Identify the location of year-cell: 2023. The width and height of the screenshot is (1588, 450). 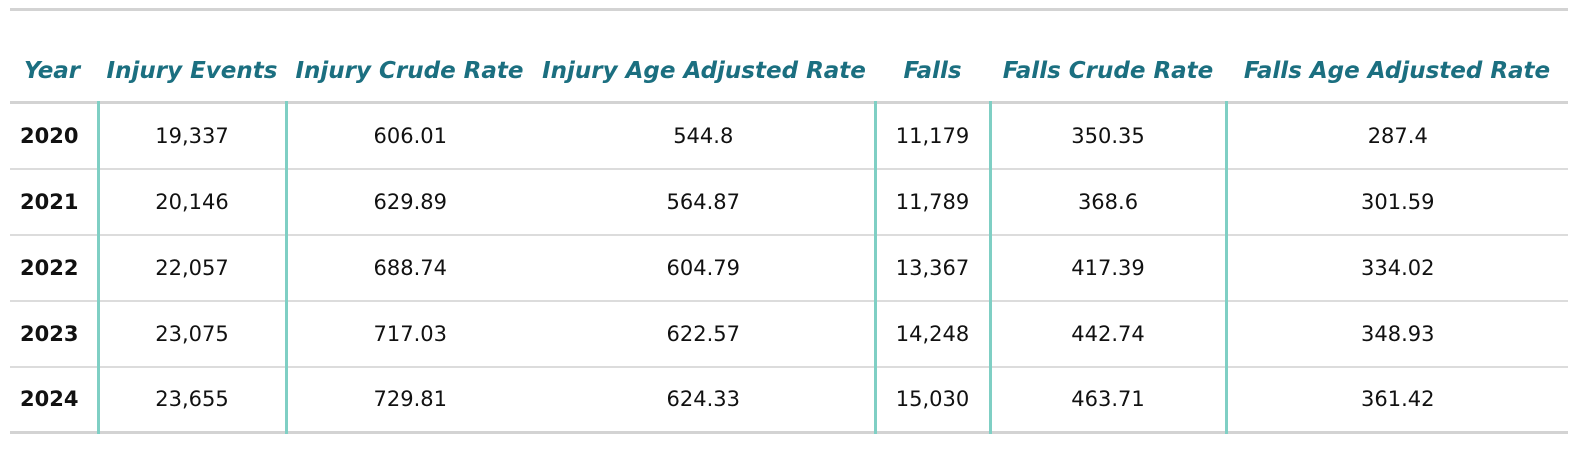
(55, 333).